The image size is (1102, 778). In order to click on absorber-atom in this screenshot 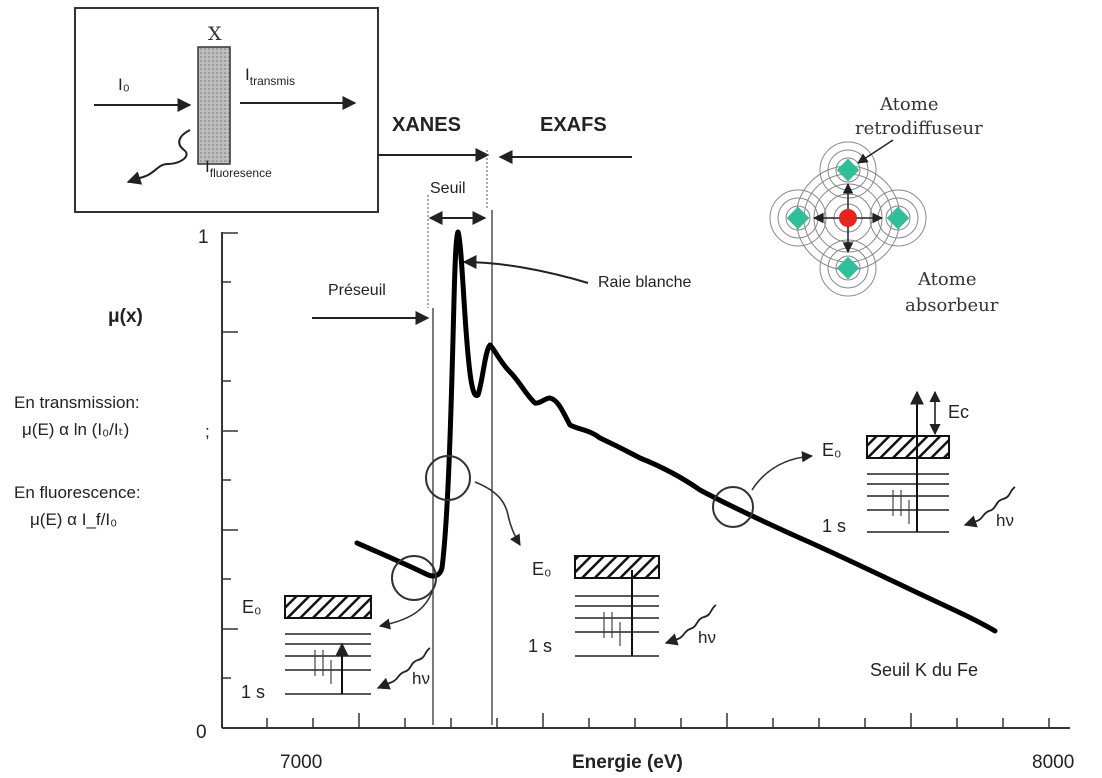, I will do `click(848, 218)`.